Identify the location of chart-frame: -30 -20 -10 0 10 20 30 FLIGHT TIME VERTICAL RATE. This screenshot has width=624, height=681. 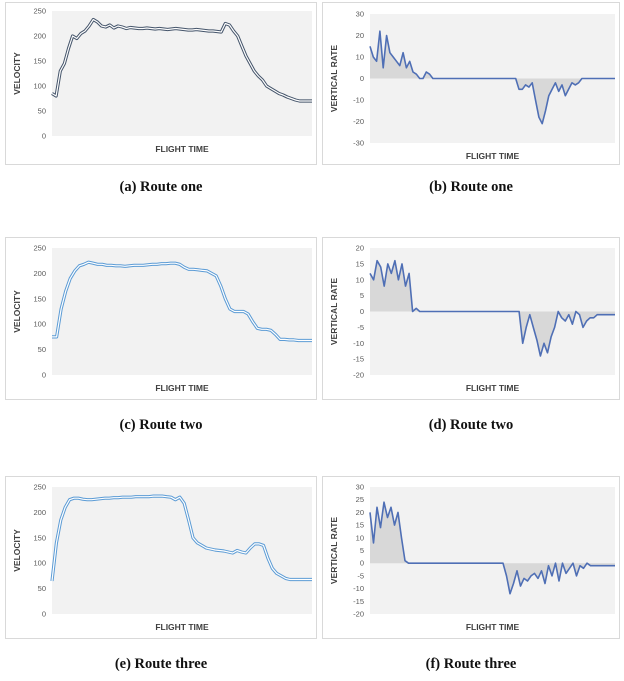
(471, 83).